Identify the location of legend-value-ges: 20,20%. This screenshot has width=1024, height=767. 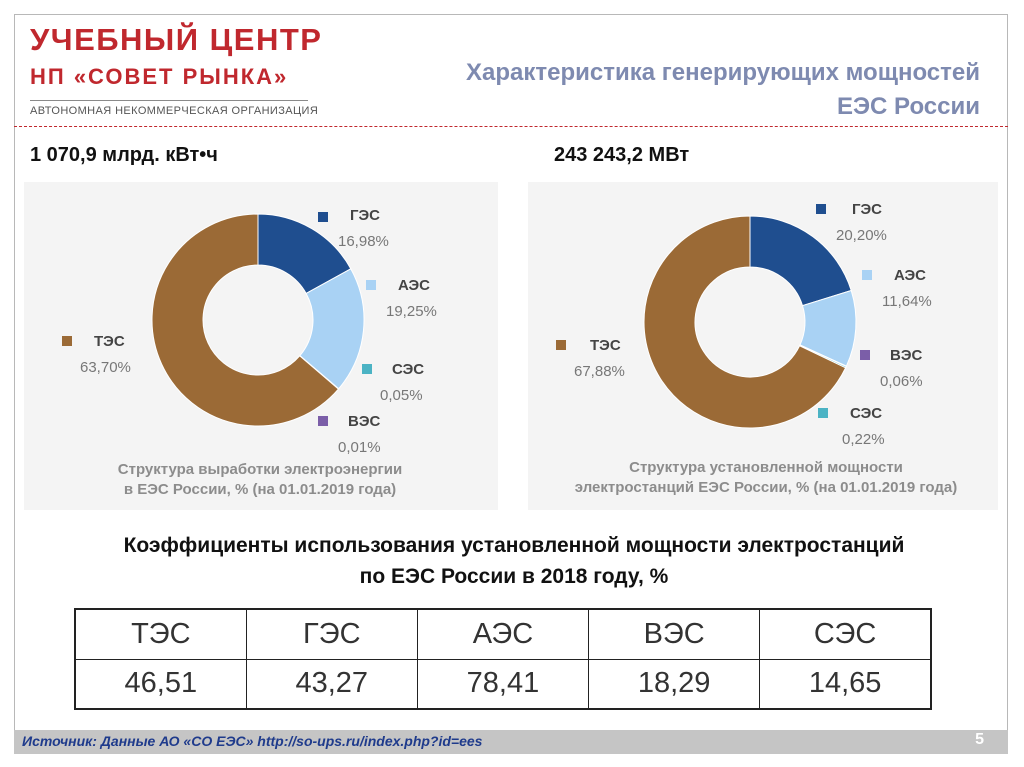
(861, 235).